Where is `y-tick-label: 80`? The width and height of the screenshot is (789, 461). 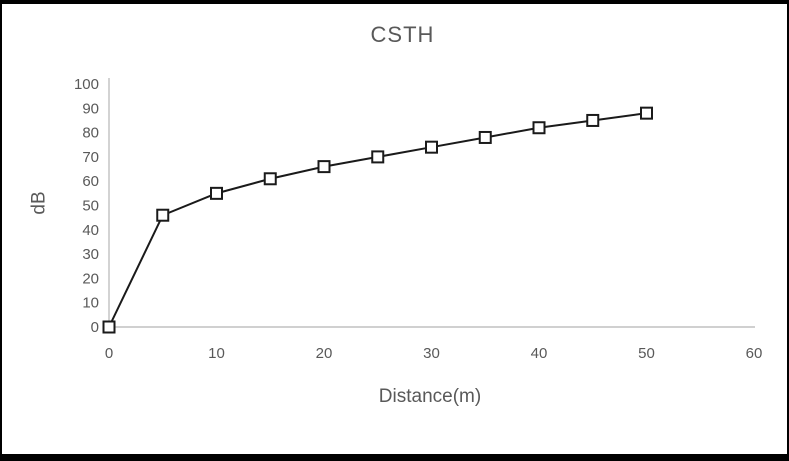 y-tick-label: 80 is located at coordinates (90, 133).